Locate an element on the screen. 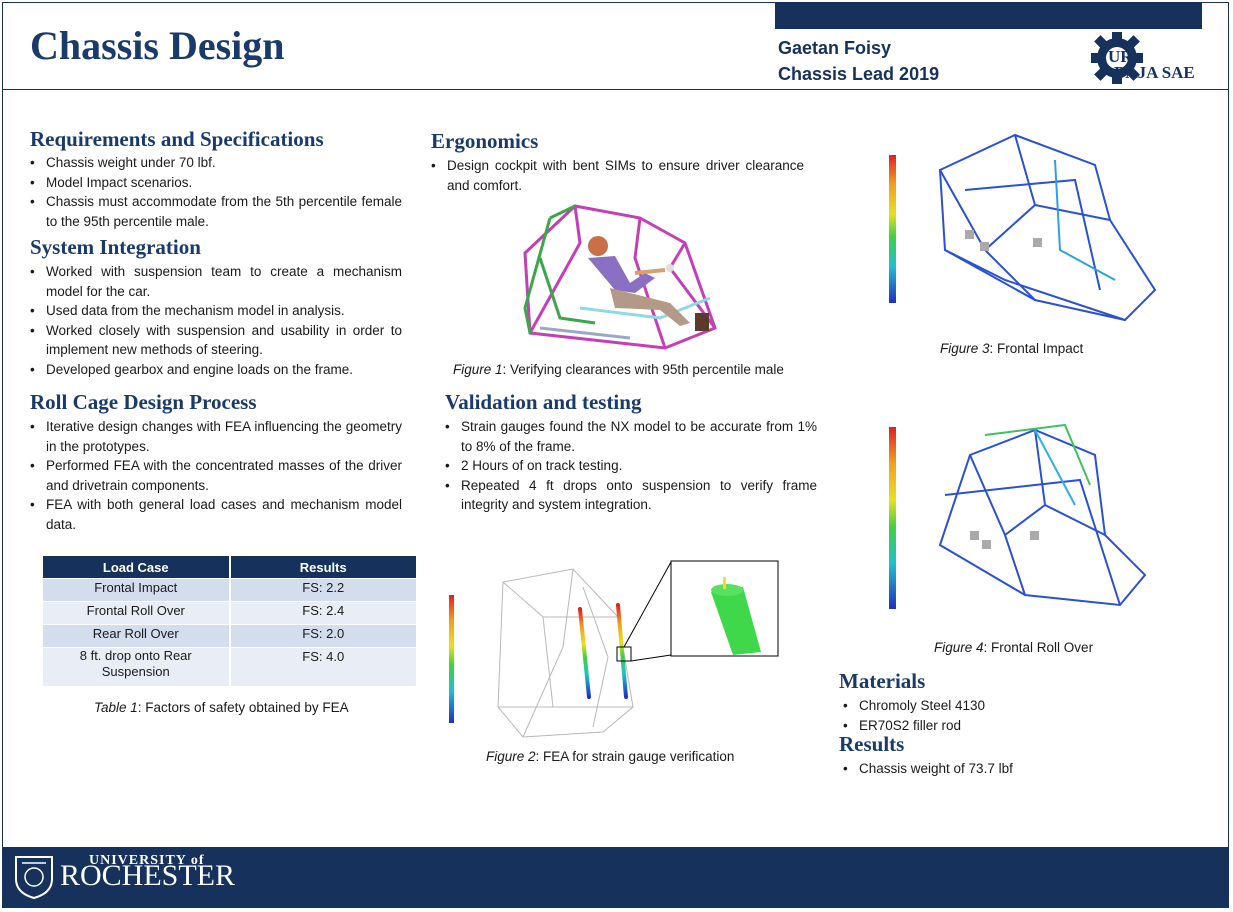 Image resolution: width=1233 pixels, height=912 pixels. column-header: Load Case is located at coordinates (137, 567).